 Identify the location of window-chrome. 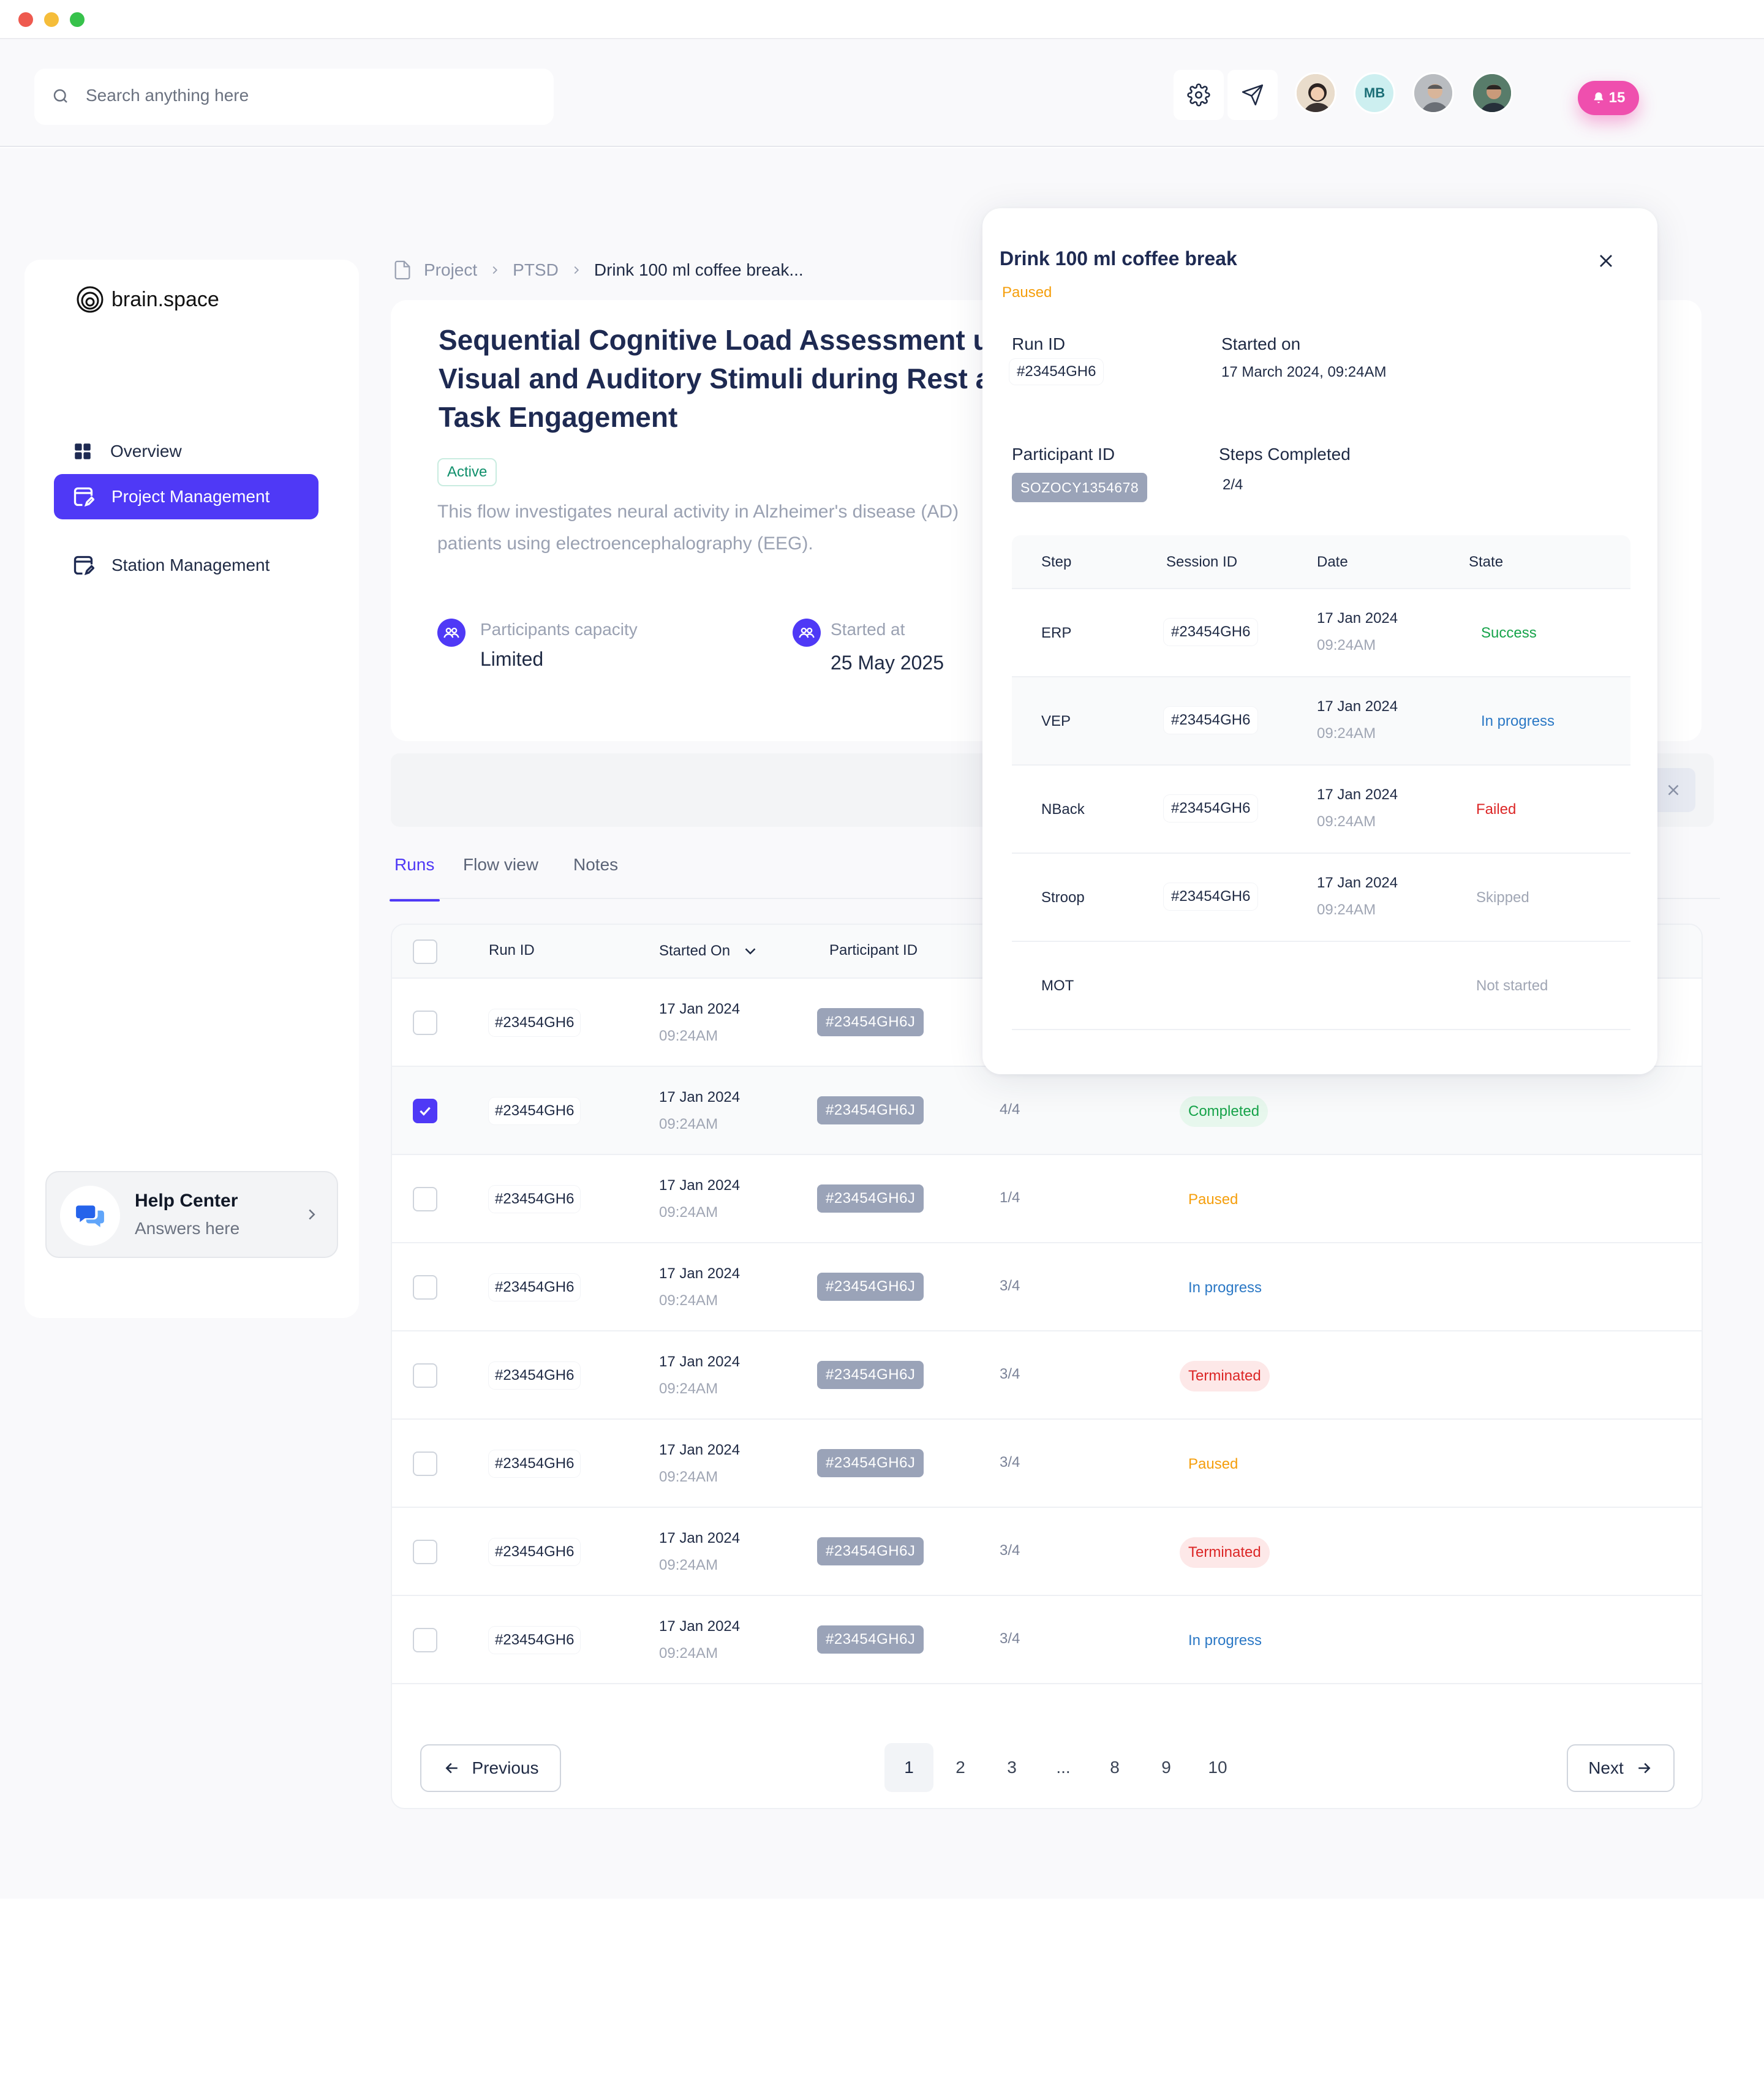
(882, 19).